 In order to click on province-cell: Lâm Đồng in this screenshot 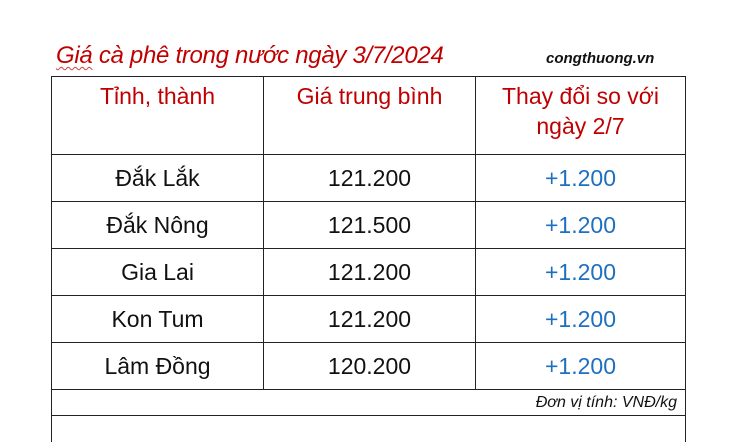, I will do `click(158, 366)`.